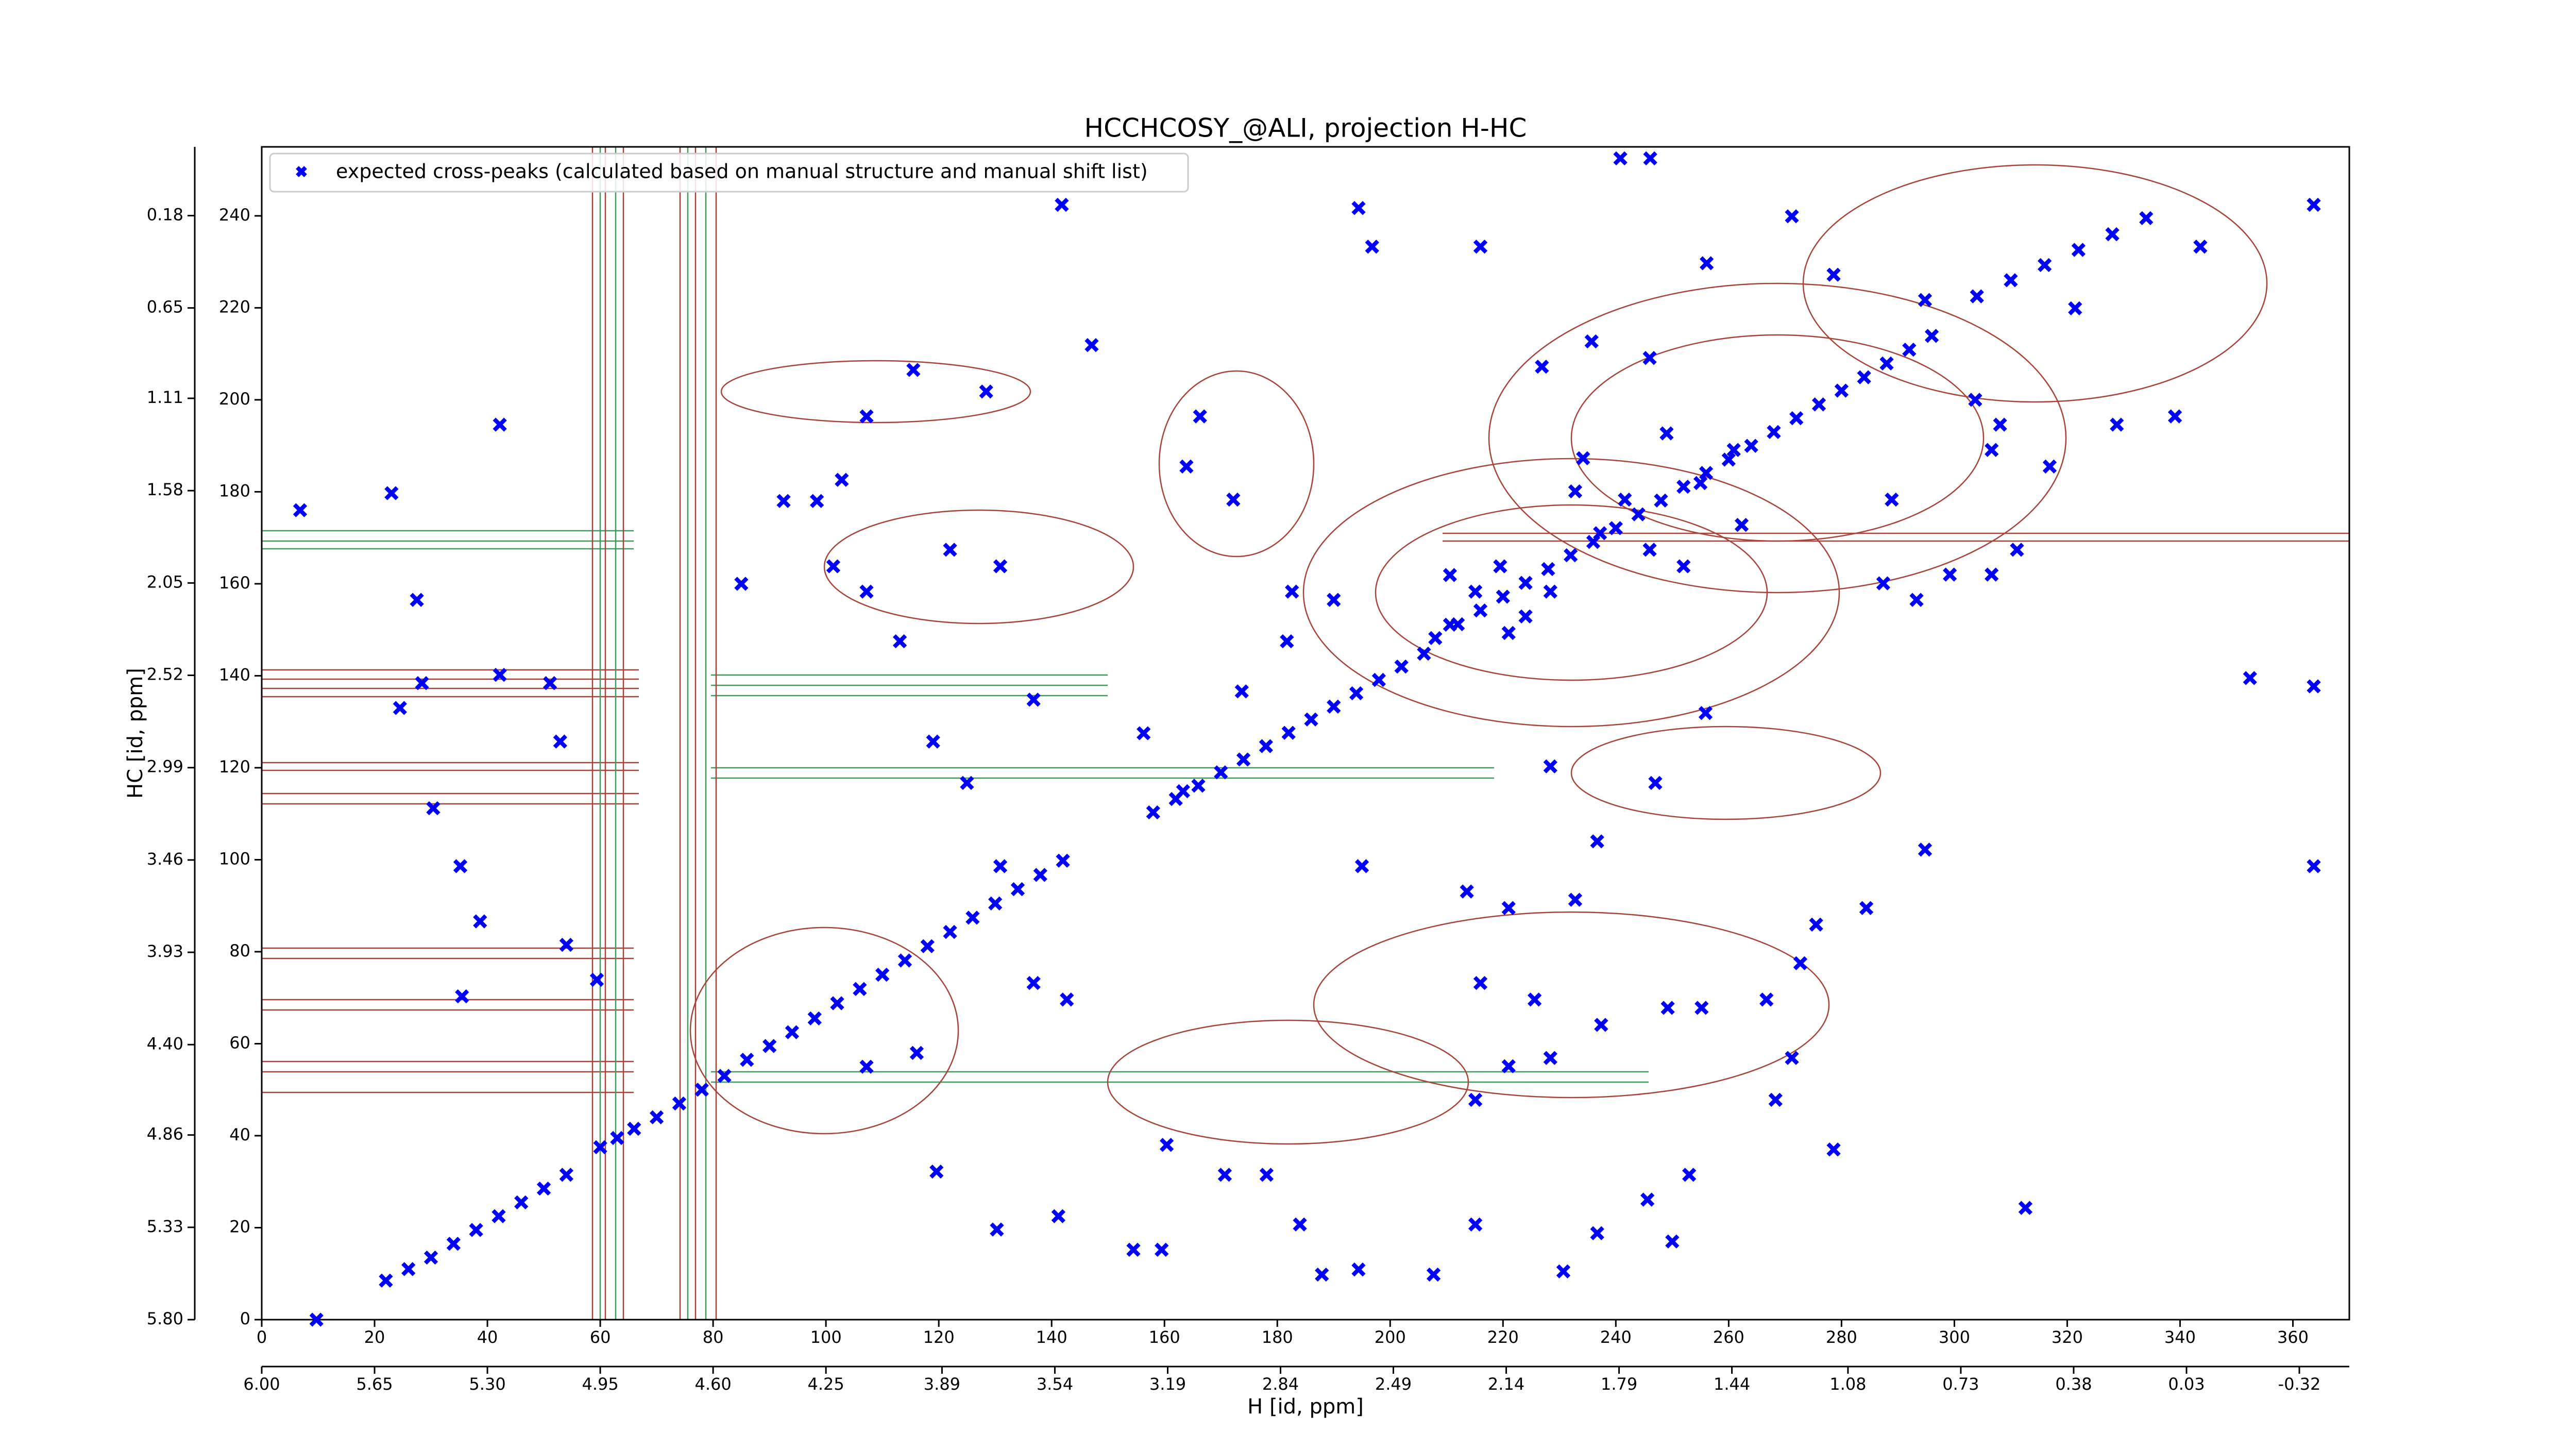 Image resolution: width=2576 pixels, height=1449 pixels. What do you see at coordinates (234, 399) in the screenshot?
I see `y-tick-label: 200` at bounding box center [234, 399].